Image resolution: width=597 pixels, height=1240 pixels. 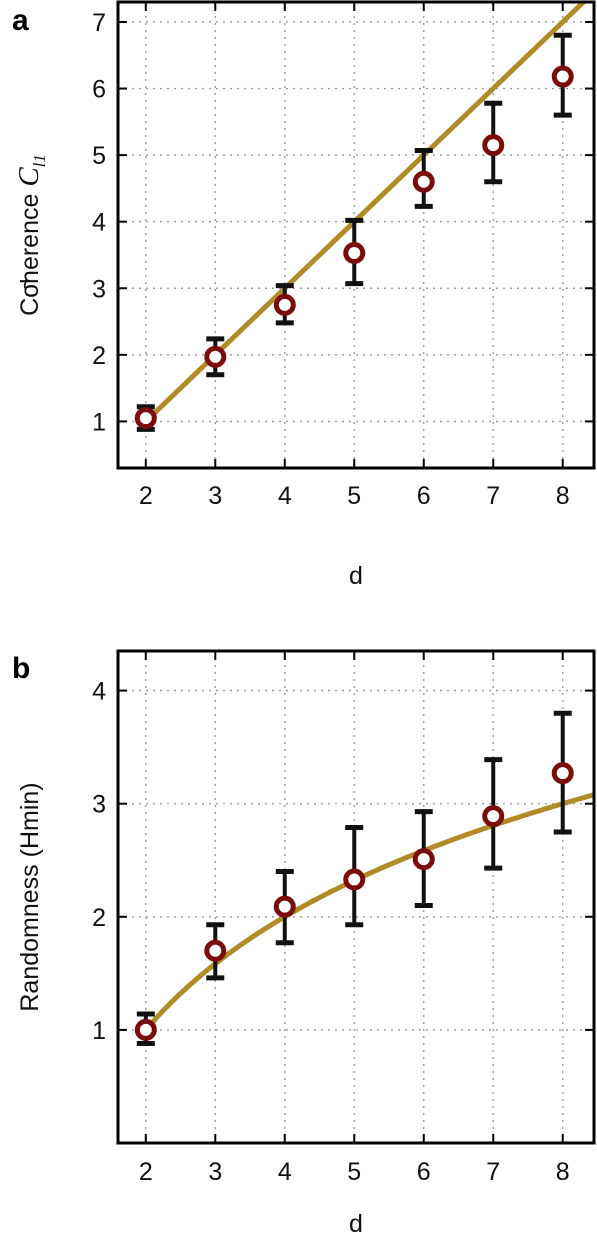 What do you see at coordinates (31, 235) in the screenshot?
I see `y-axis-title: Coherence Cl1` at bounding box center [31, 235].